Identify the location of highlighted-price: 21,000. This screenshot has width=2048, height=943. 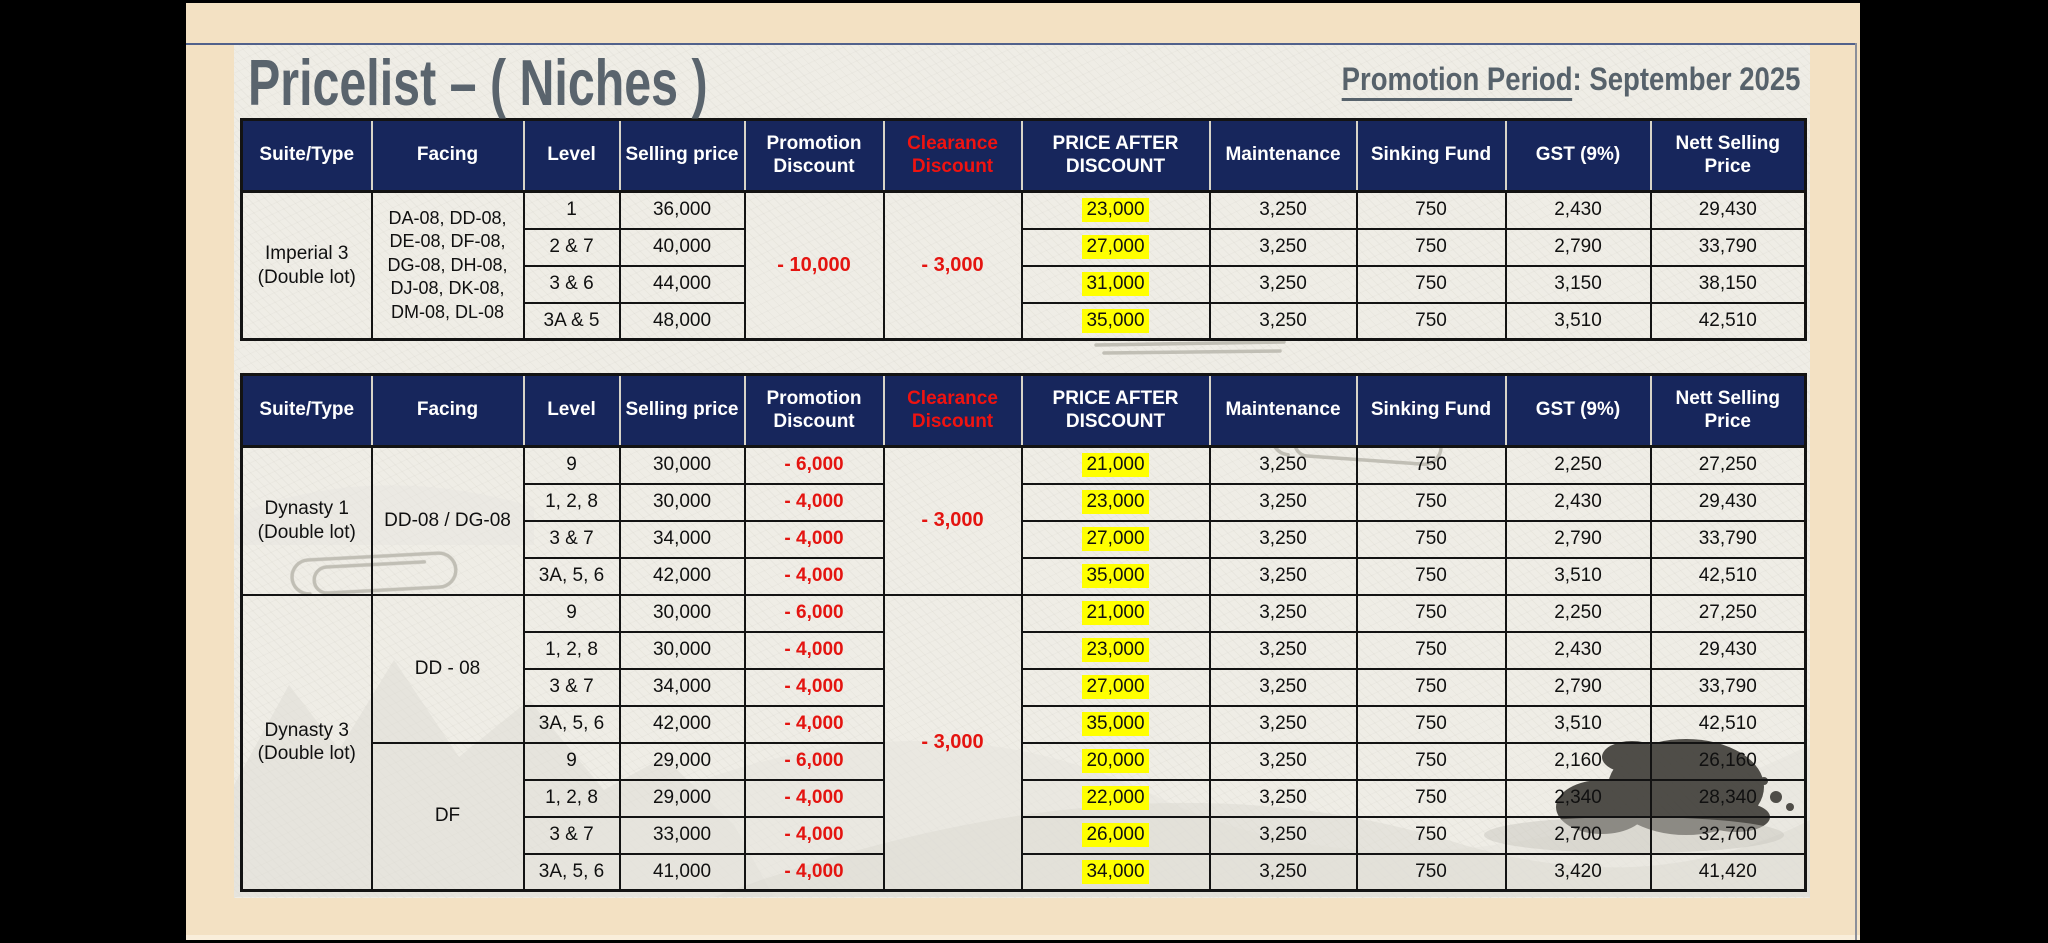
(1115, 465).